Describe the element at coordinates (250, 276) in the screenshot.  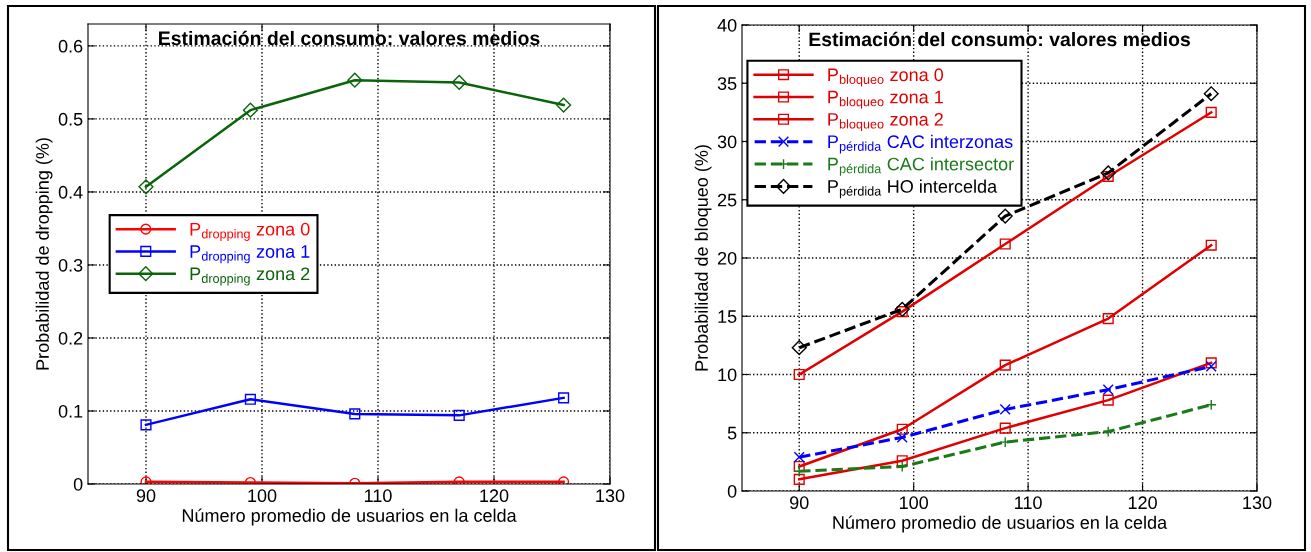
I see `legend-label: P$_{dropping}$ zona 2` at that location.